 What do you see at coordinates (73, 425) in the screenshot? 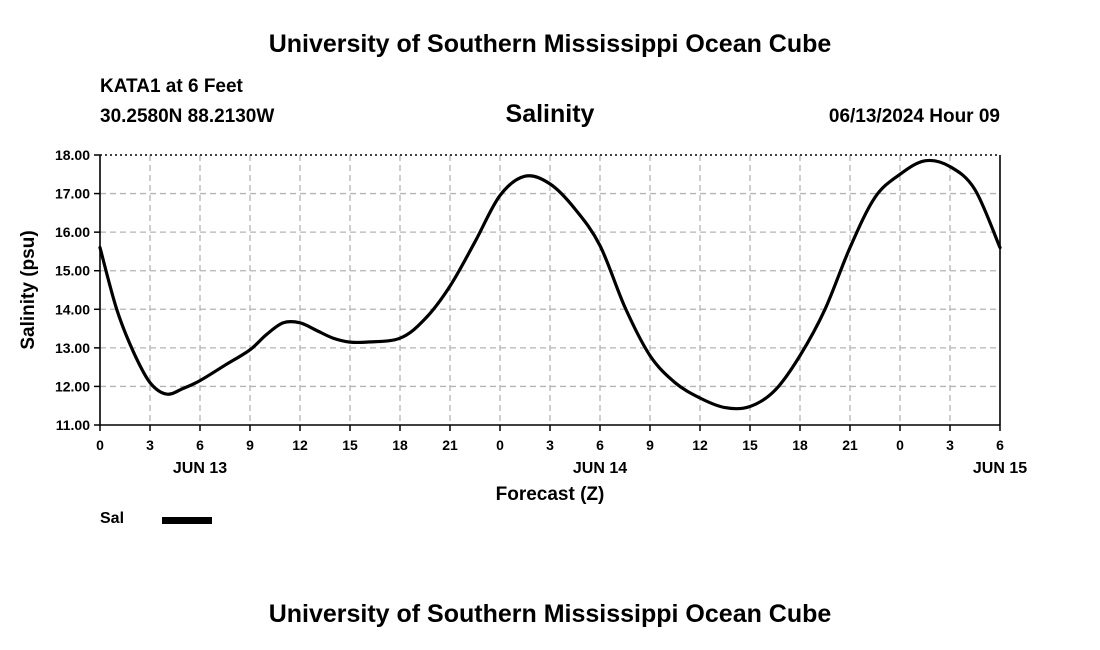
I see `y-tick-label: 11.00` at bounding box center [73, 425].